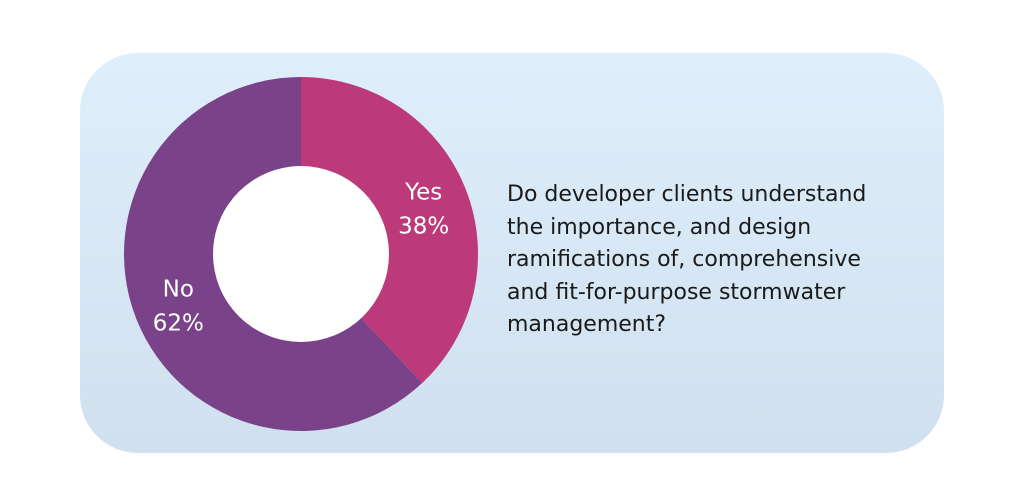 This screenshot has height=503, width=1024. Describe the element at coordinates (423, 226) in the screenshot. I see `slice-percent-label: 38%` at that location.